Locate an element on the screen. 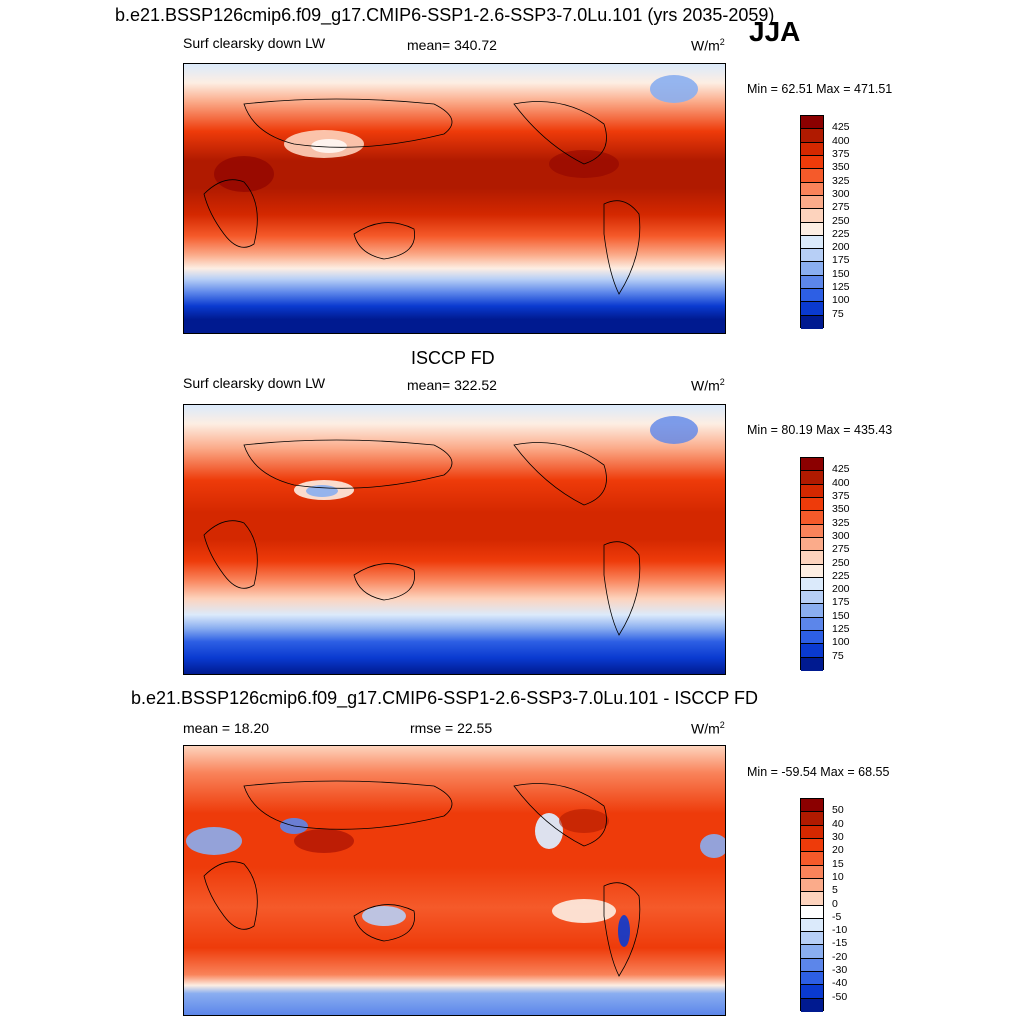 The height and width of the screenshot is (1024, 1024). colorbar-diff is located at coordinates (812, 905).